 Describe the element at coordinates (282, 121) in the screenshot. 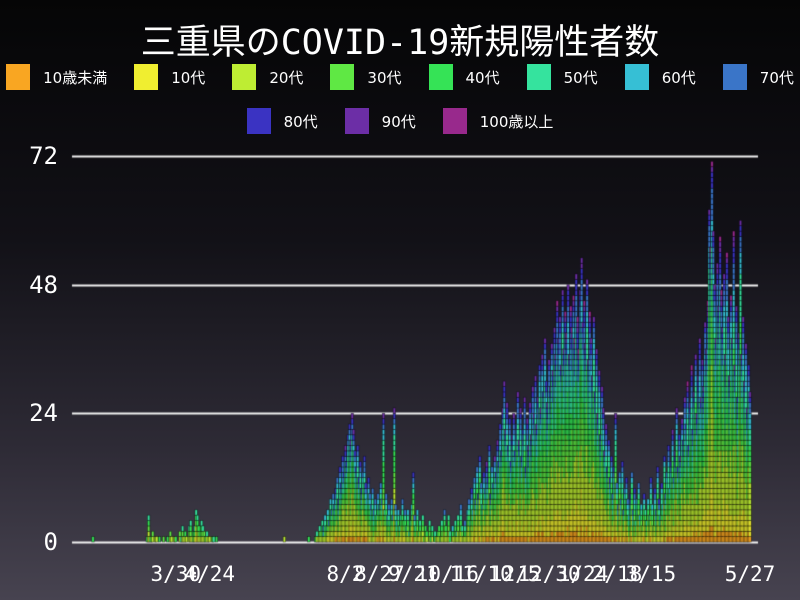

I see `legend-item: 80代` at that location.